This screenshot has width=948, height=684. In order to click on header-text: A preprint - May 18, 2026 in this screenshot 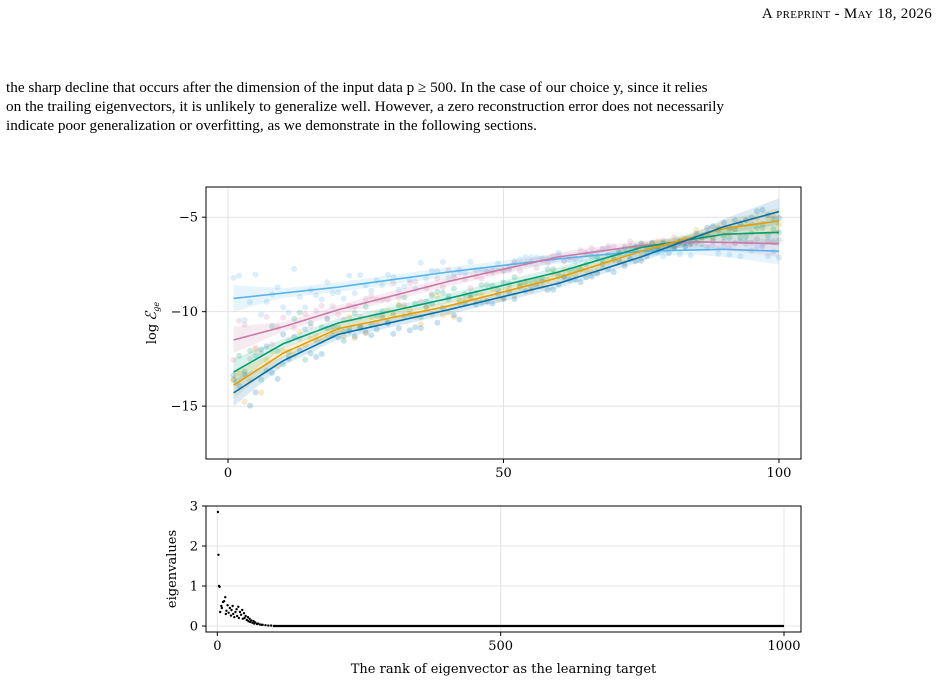, I will do `click(846, 14)`.